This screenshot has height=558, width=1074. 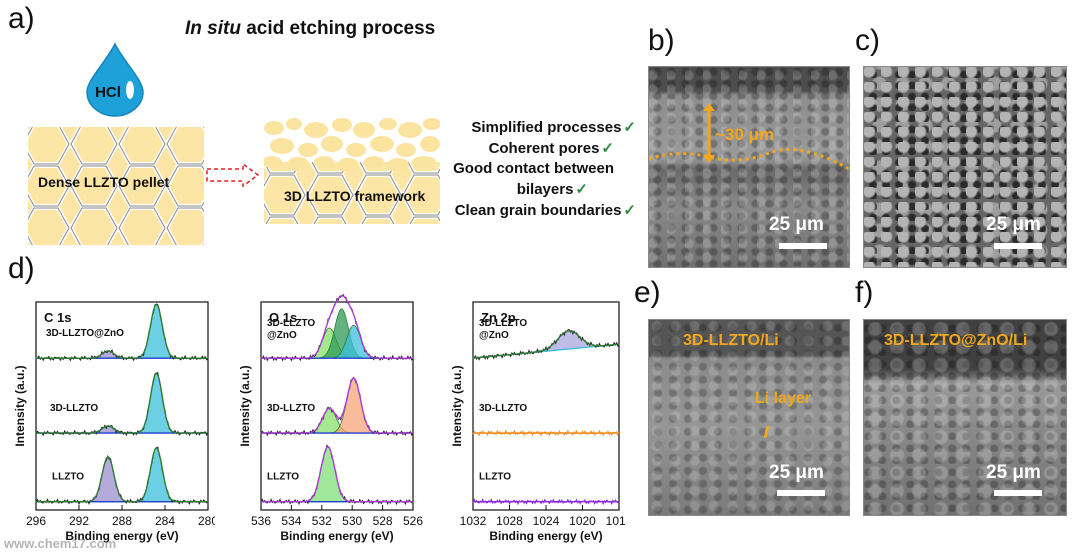 I want to click on chart-title: O 1s, so click(x=283, y=317).